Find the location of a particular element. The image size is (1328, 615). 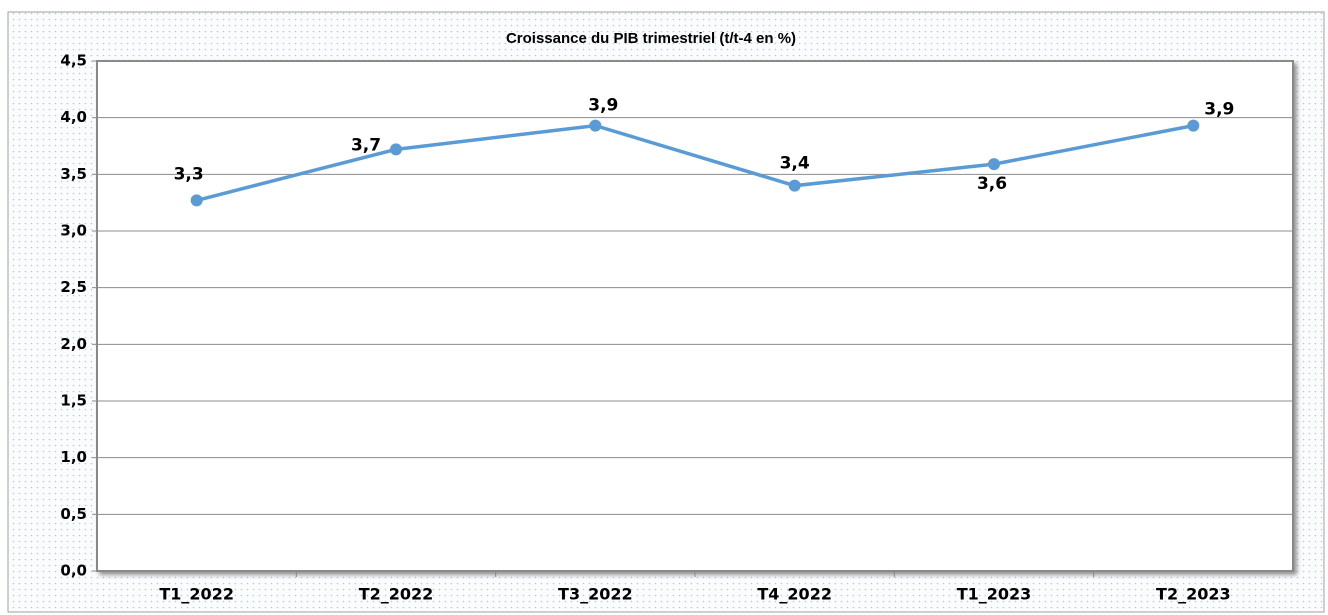

x-tick-label: T2_2023 is located at coordinates (1193, 594).